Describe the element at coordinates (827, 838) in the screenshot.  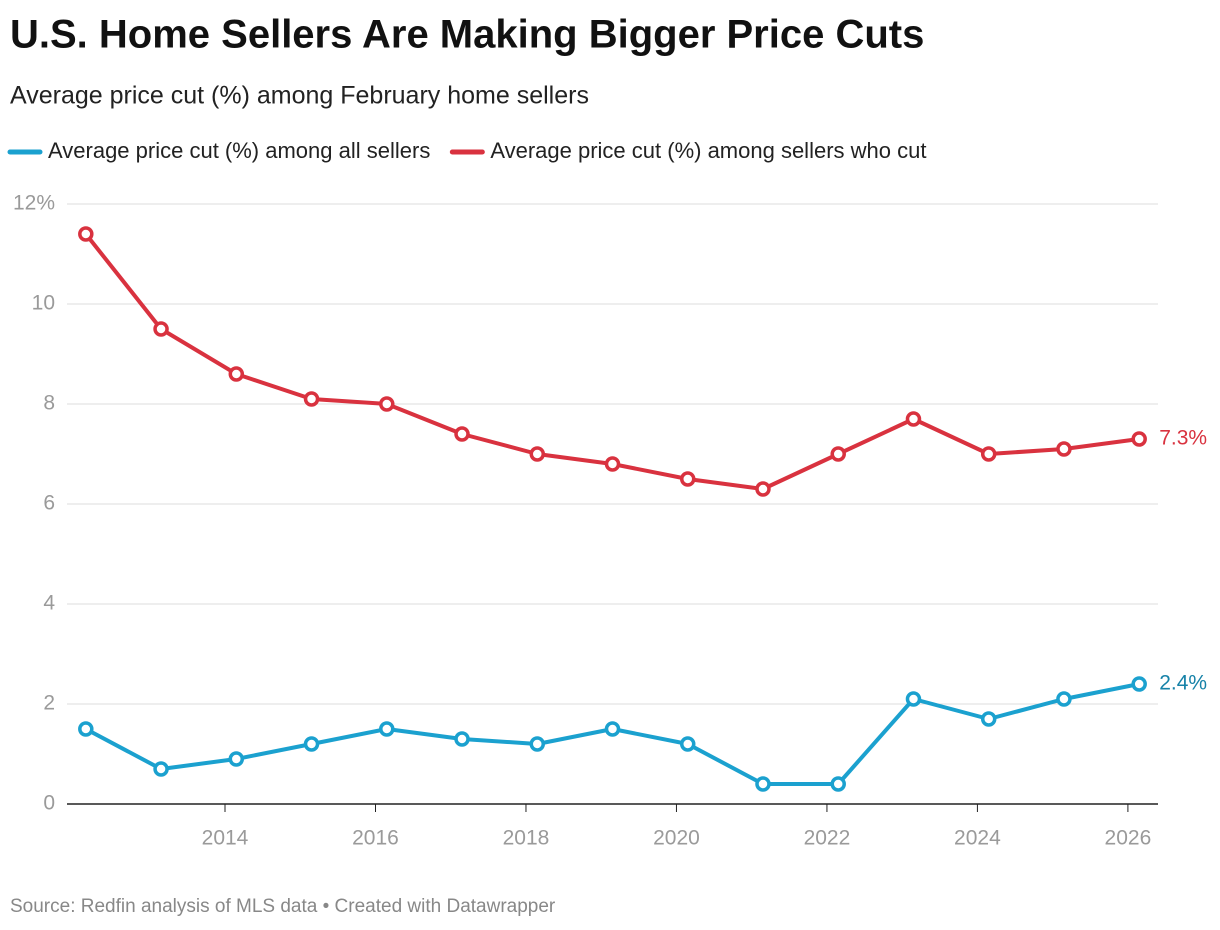
I see `x-tick-label: 2022` at that location.